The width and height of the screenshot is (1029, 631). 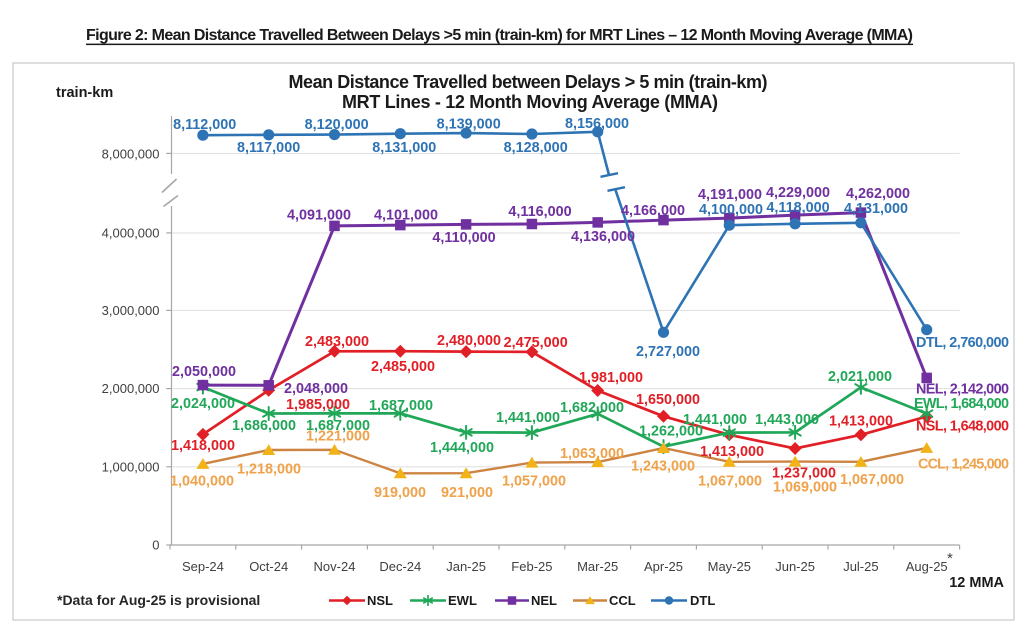 I want to click on svg-text: 8,131,000, so click(x=404, y=148).